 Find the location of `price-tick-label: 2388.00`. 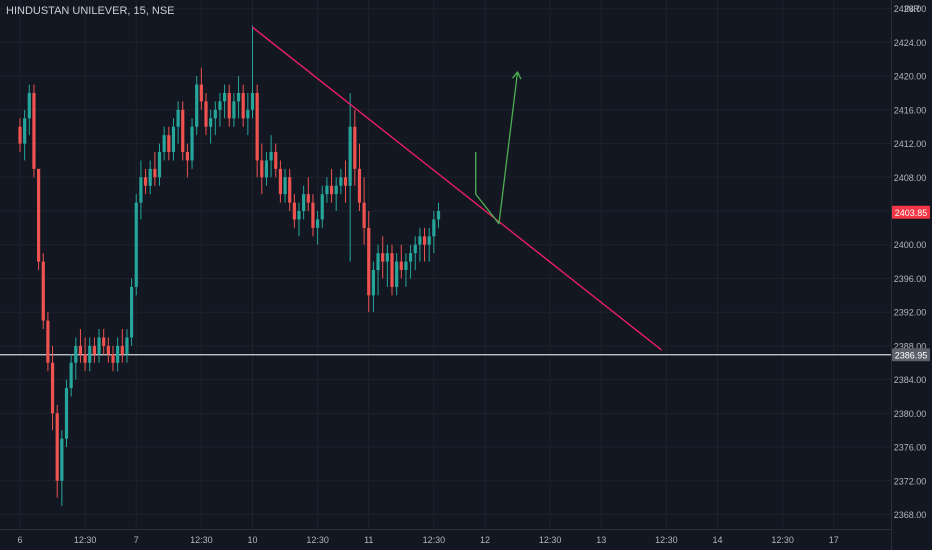

price-tick-label: 2388.00 is located at coordinates (910, 346).